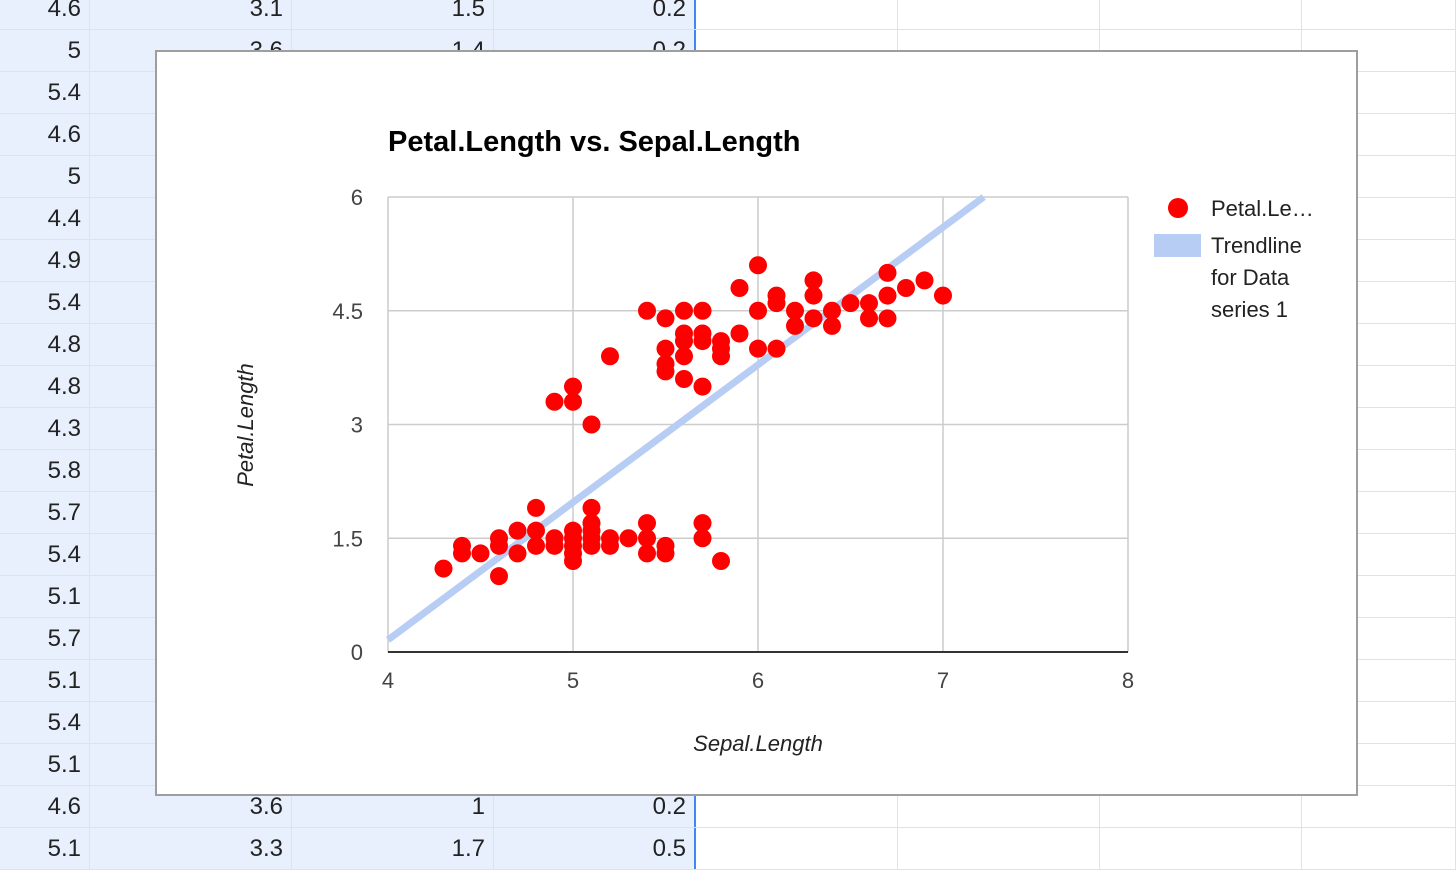  What do you see at coordinates (943, 680) in the screenshot?
I see `x-tick-label: 7` at bounding box center [943, 680].